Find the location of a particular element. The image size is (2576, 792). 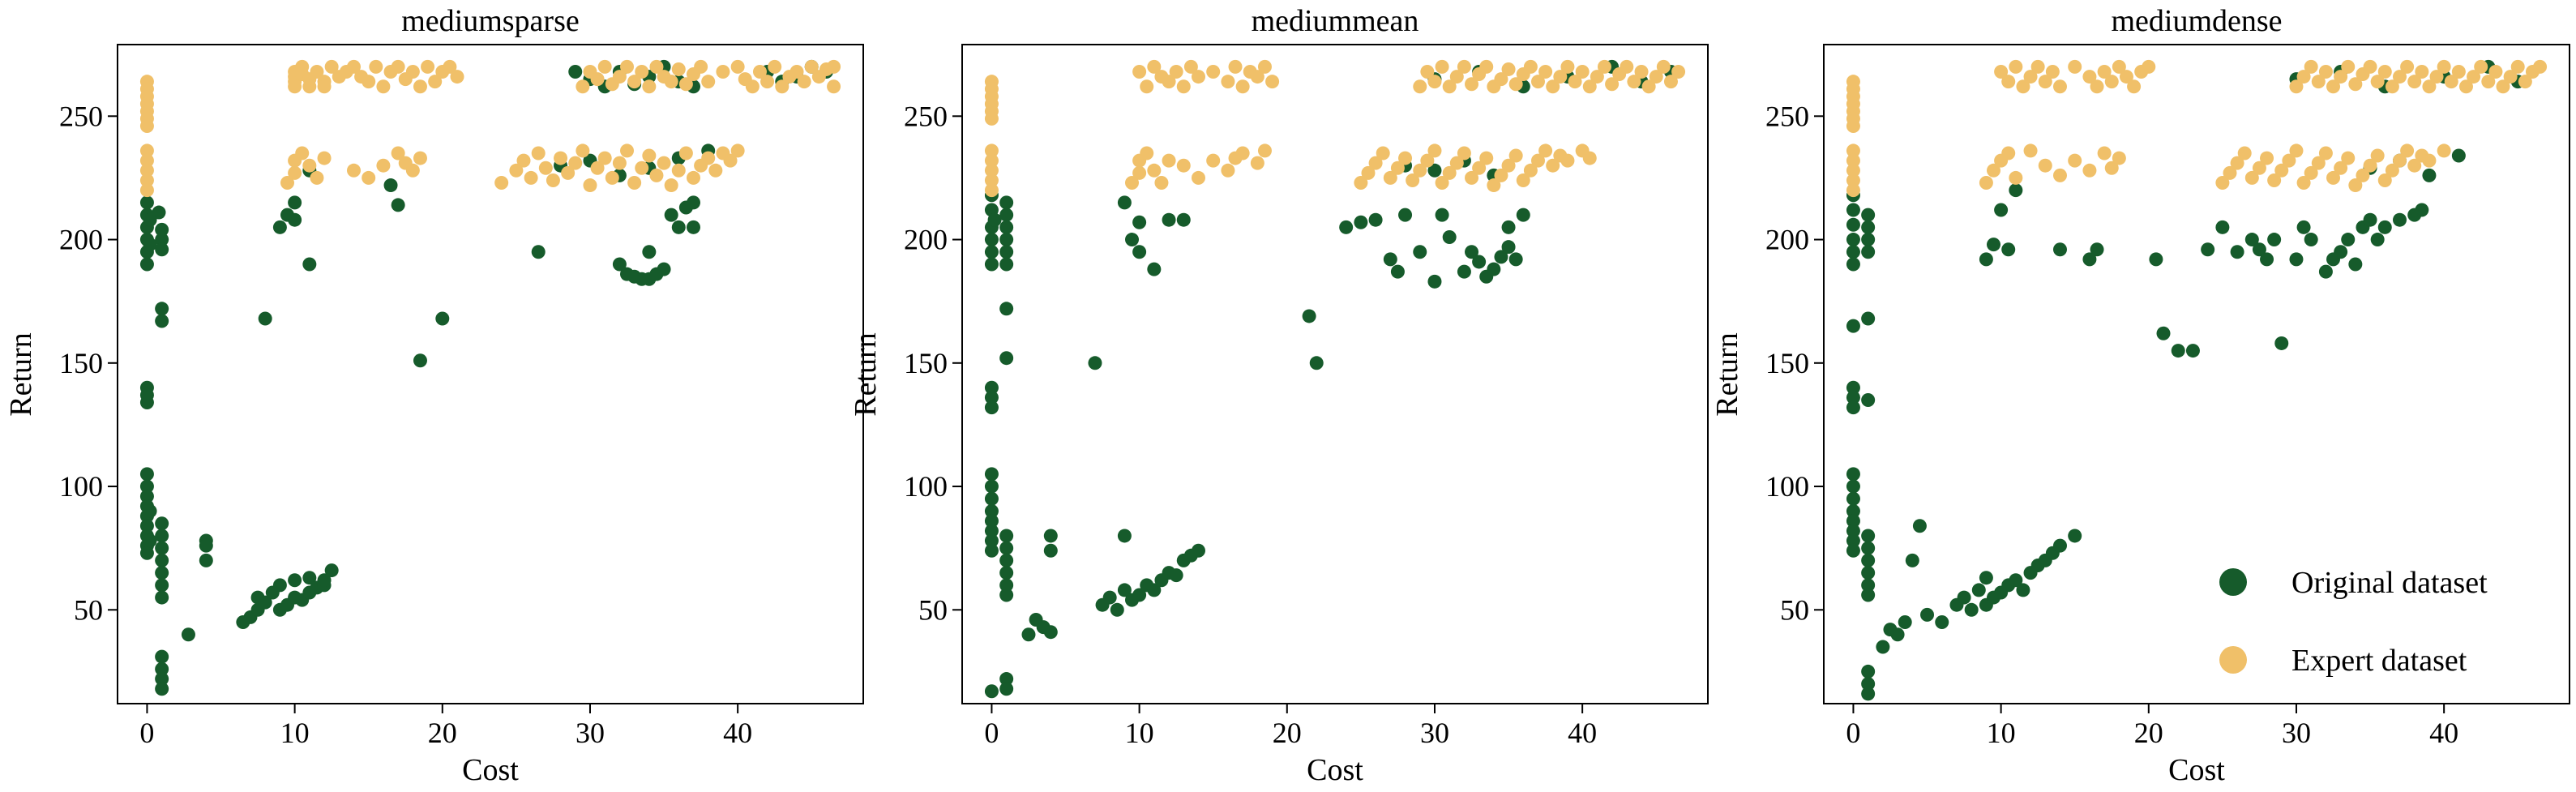

y-tick-label: 100 is located at coordinates (1787, 486).